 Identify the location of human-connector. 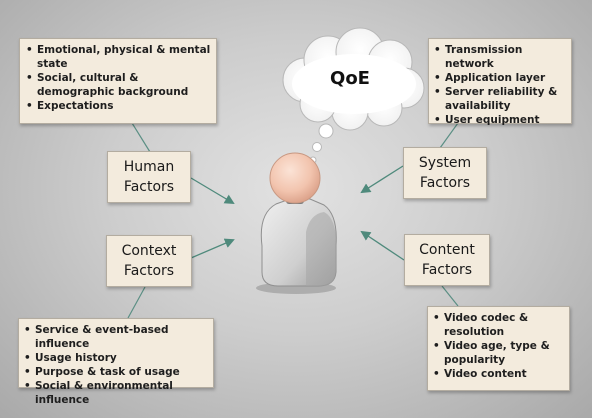
(141, 137).